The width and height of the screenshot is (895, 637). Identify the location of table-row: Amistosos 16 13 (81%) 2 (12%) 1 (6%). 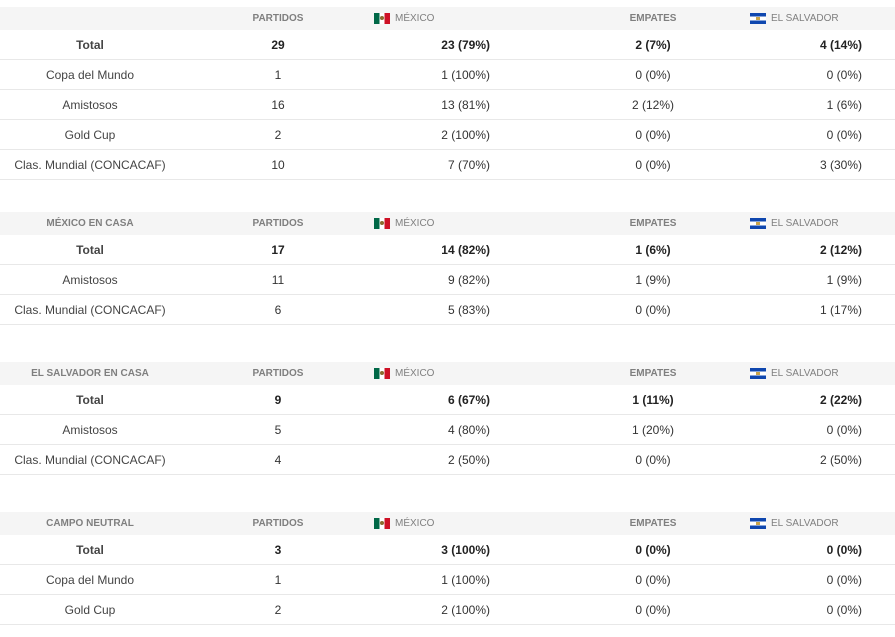
(447, 105).